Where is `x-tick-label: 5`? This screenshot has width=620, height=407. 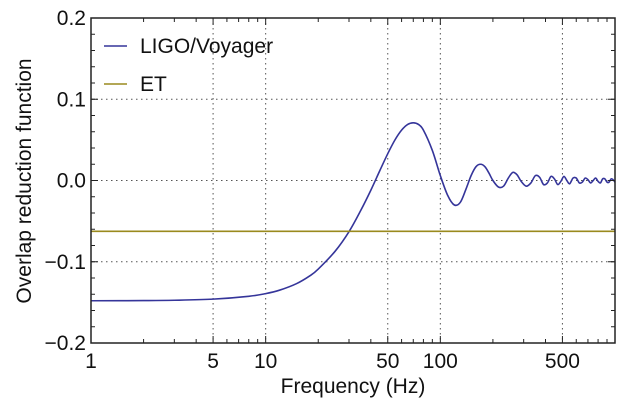
x-tick-label: 5 is located at coordinates (213, 361).